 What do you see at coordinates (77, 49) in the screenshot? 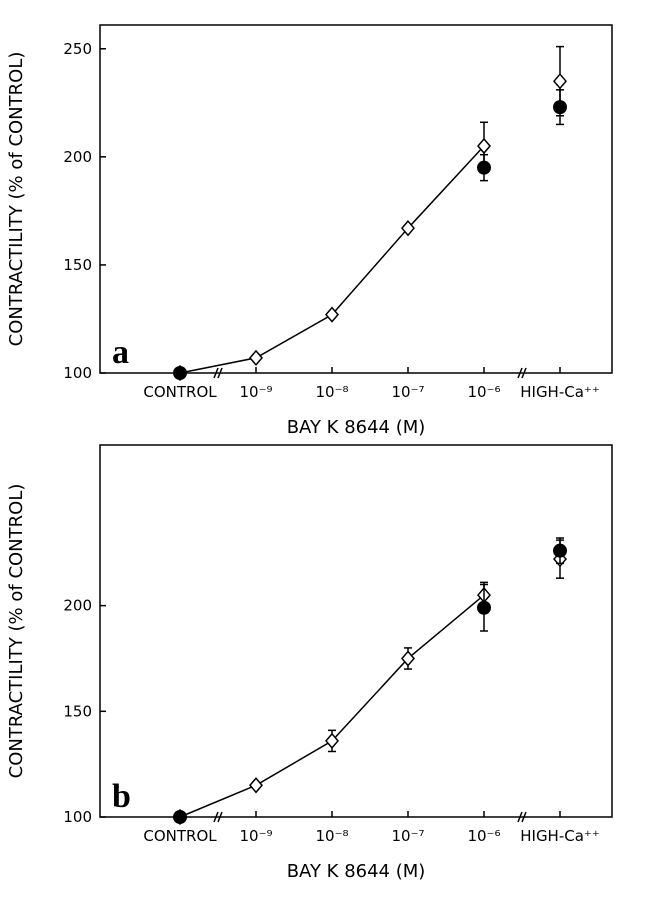
I see `y-tick-label: 250` at bounding box center [77, 49].